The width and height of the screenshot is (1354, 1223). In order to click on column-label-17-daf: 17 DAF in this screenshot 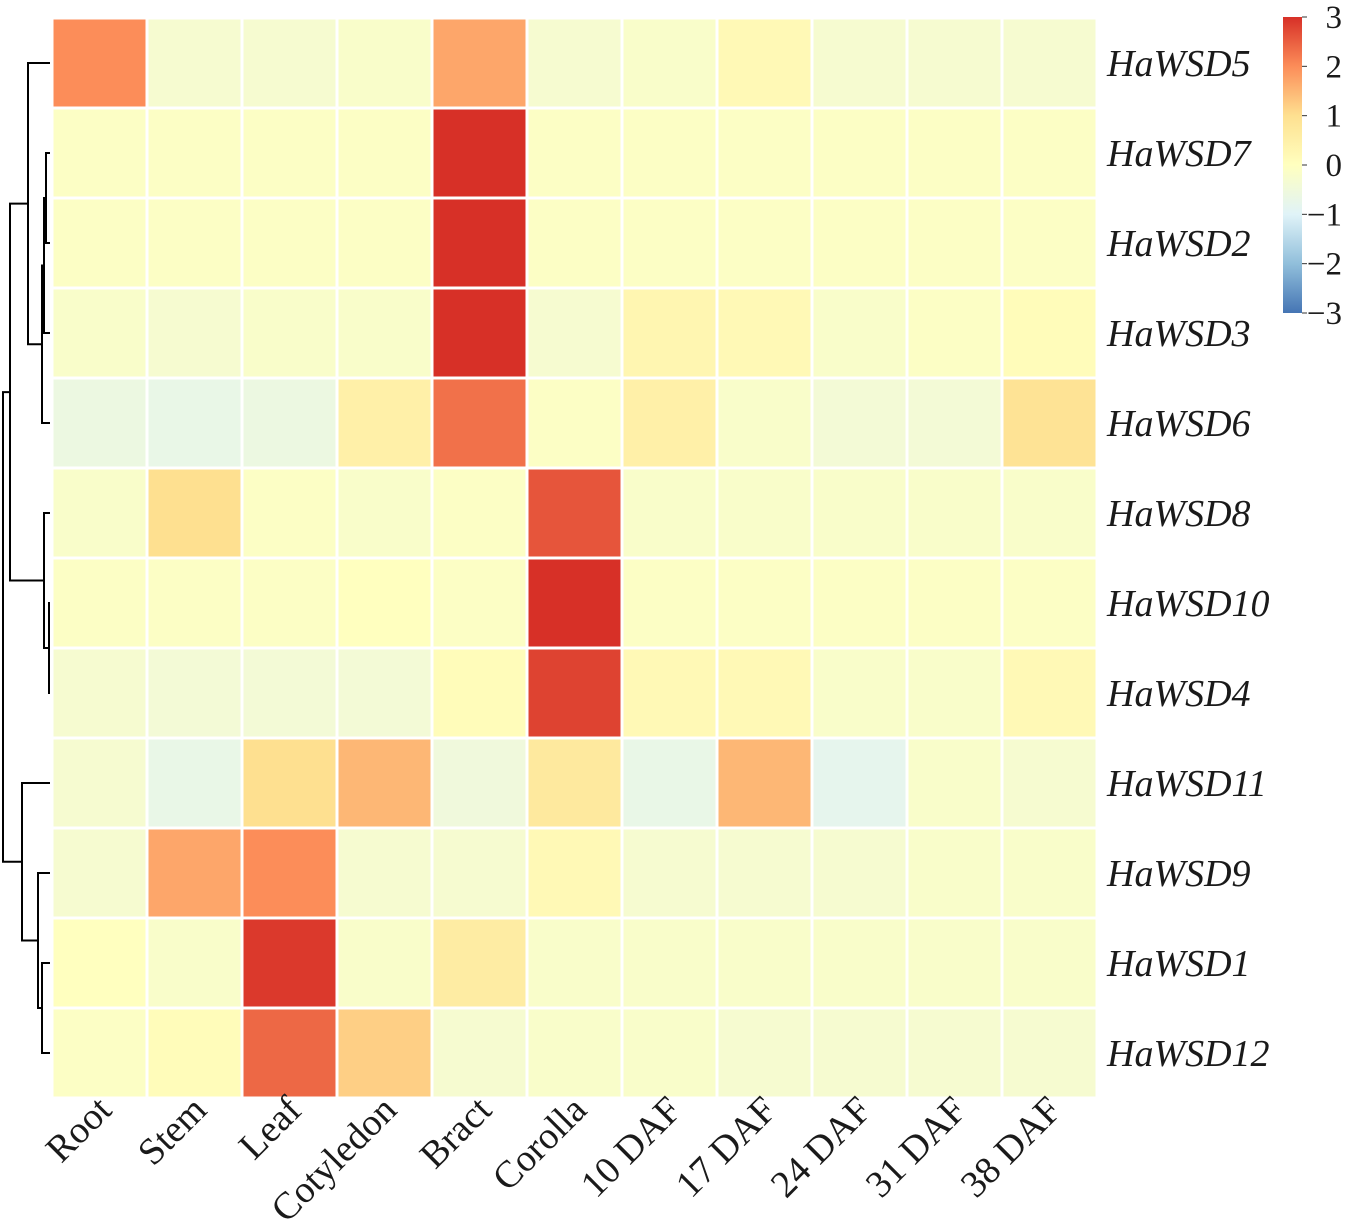, I will do `click(726, 1147)`.